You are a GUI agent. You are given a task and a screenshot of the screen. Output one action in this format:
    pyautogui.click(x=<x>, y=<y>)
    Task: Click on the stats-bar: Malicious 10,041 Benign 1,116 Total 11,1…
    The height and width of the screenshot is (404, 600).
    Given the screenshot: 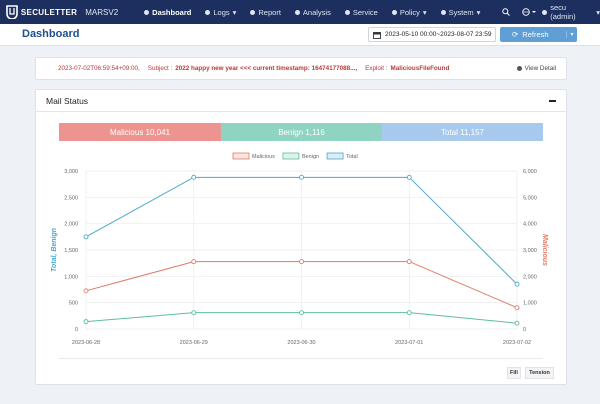 What is the action you would take?
    pyautogui.click(x=301, y=132)
    